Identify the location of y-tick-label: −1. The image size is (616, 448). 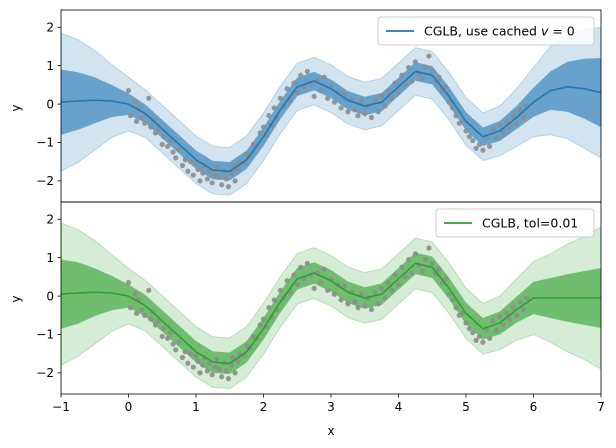
(45, 335).